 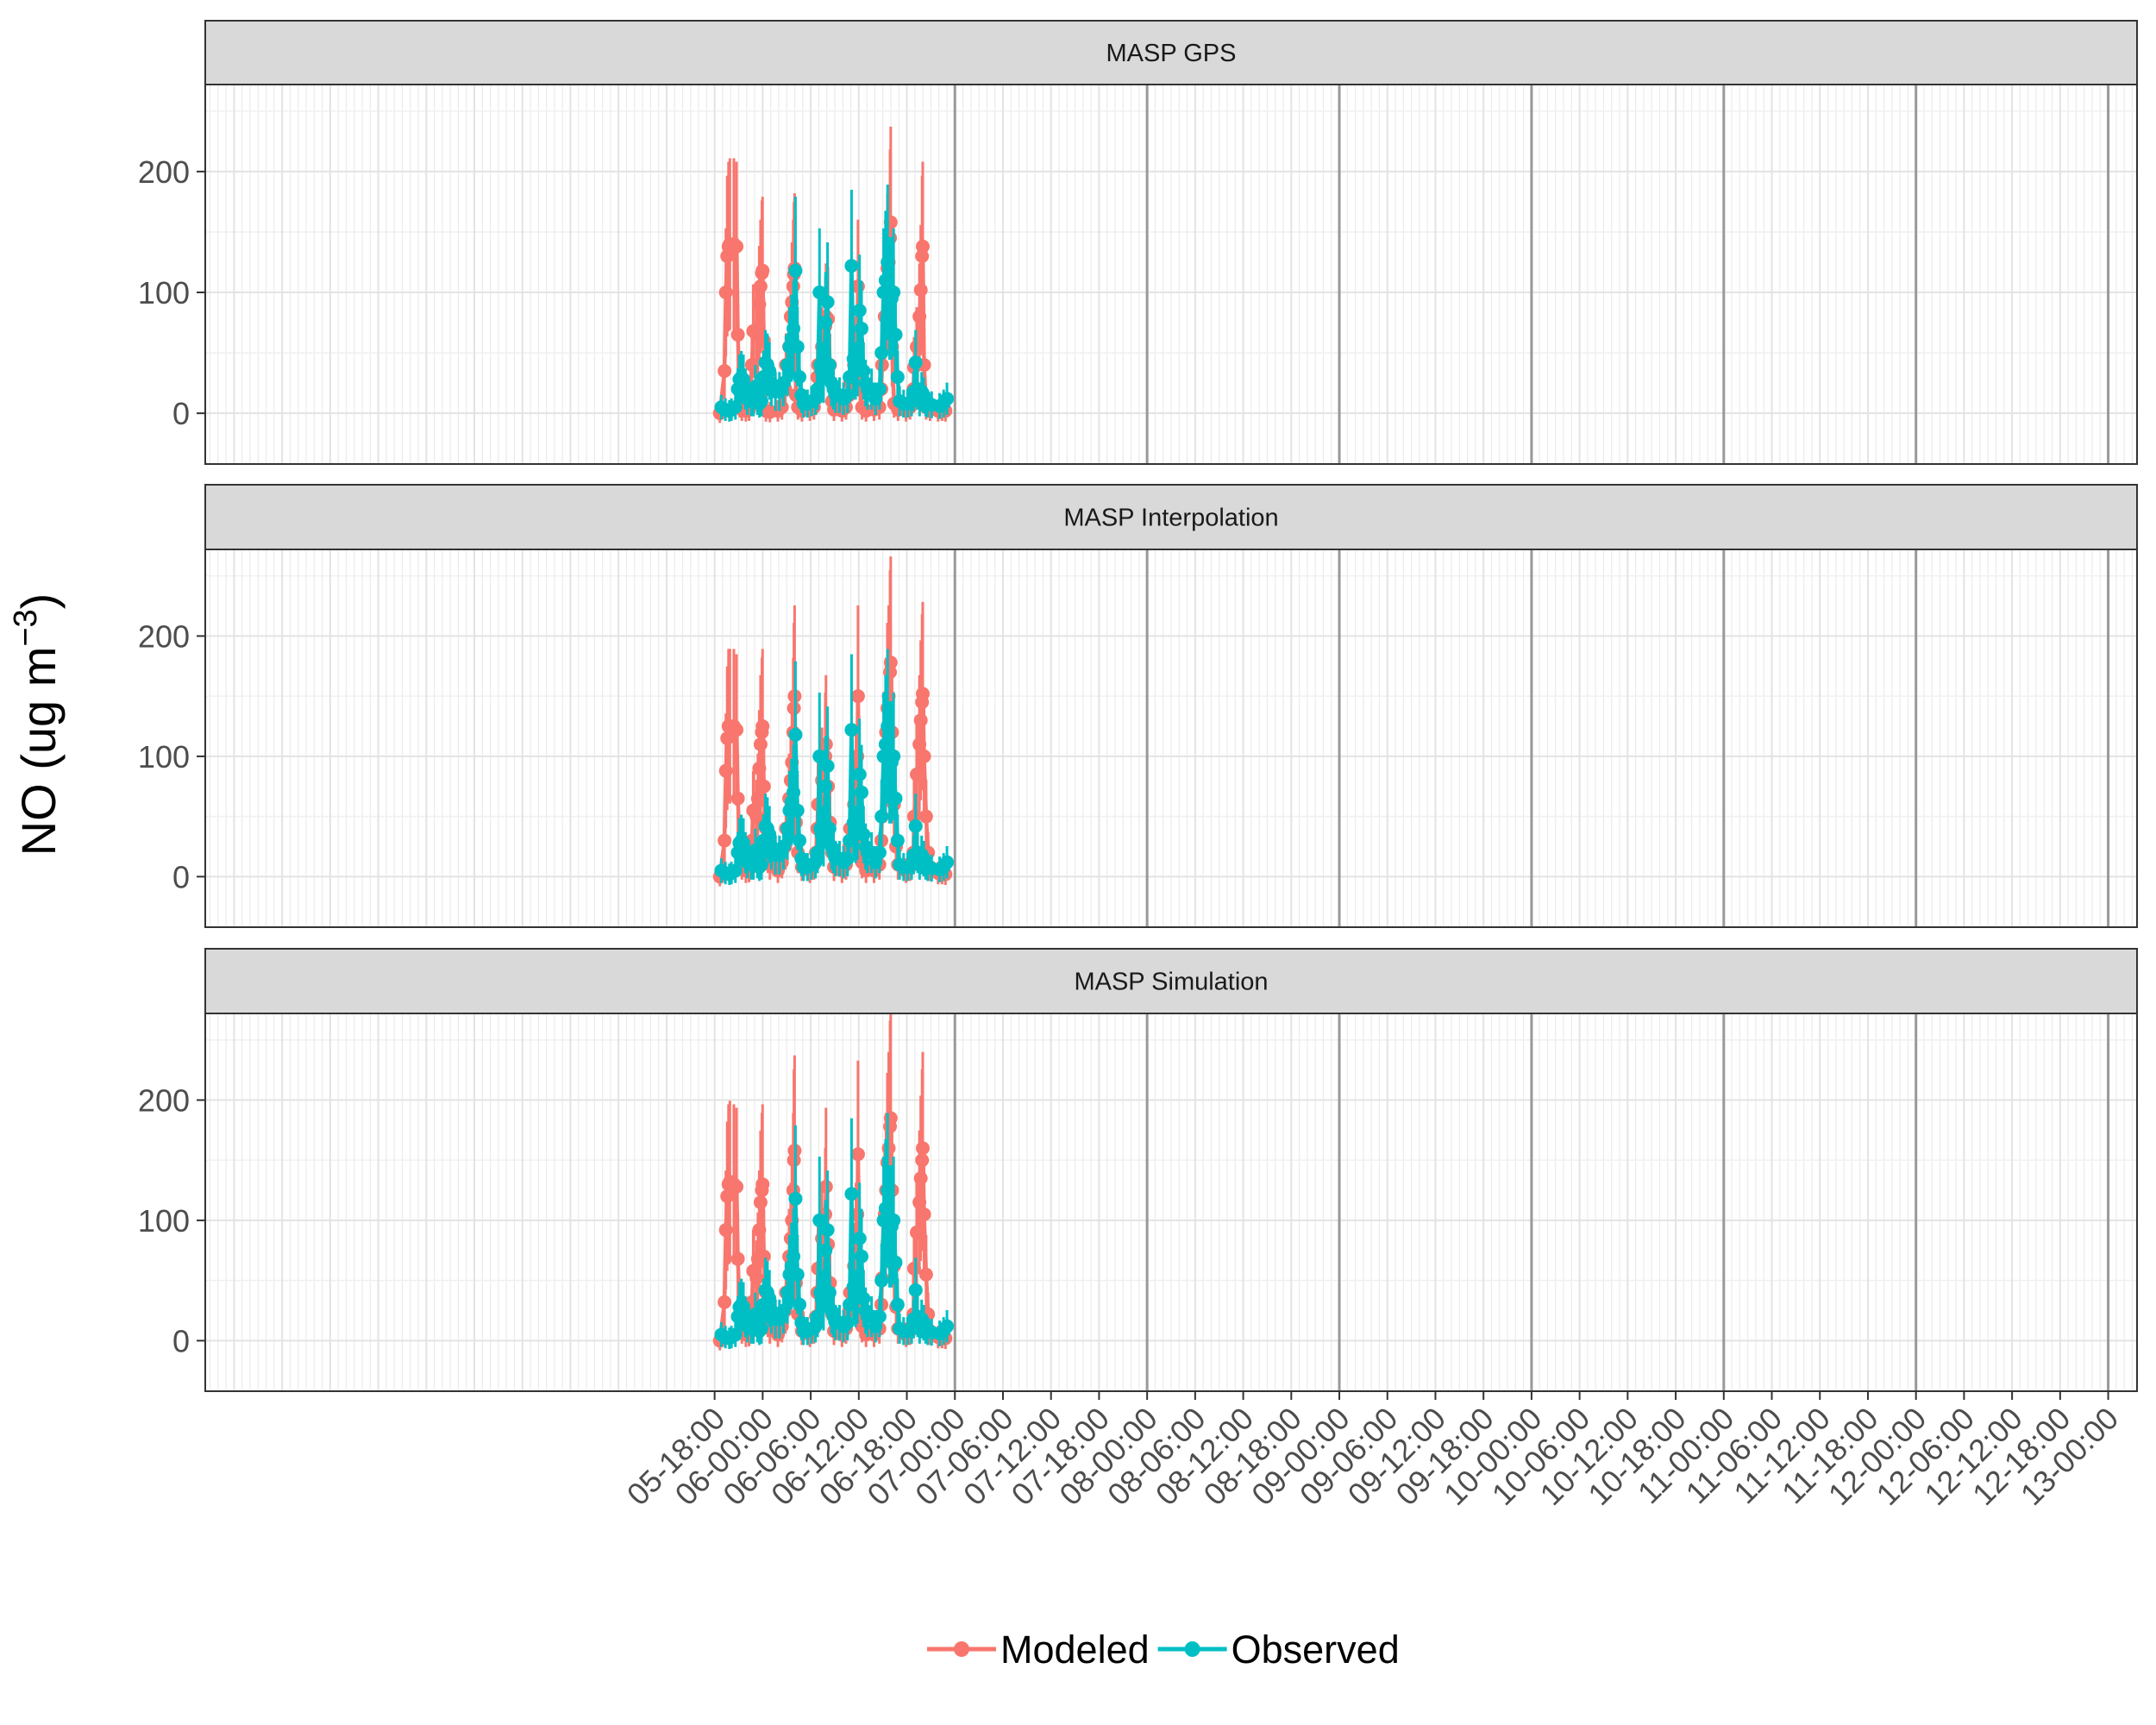 I want to click on y-axis-label-close: ), so click(x=38, y=602).